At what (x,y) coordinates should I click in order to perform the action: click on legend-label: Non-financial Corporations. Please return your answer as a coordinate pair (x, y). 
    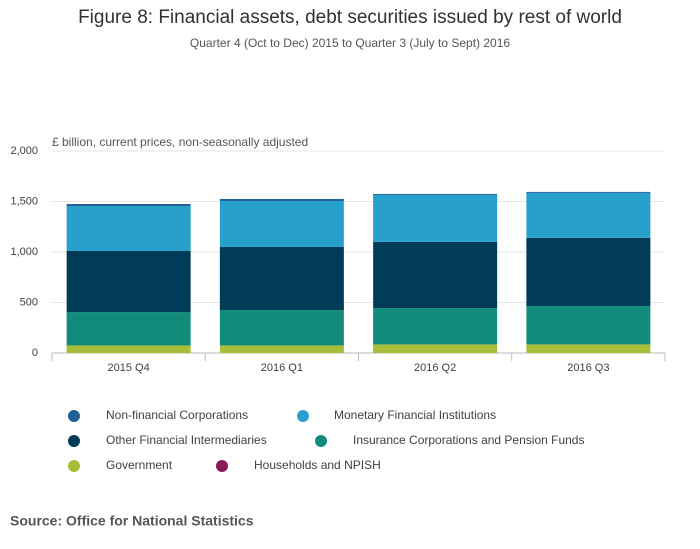
    Looking at the image, I should click on (177, 415).